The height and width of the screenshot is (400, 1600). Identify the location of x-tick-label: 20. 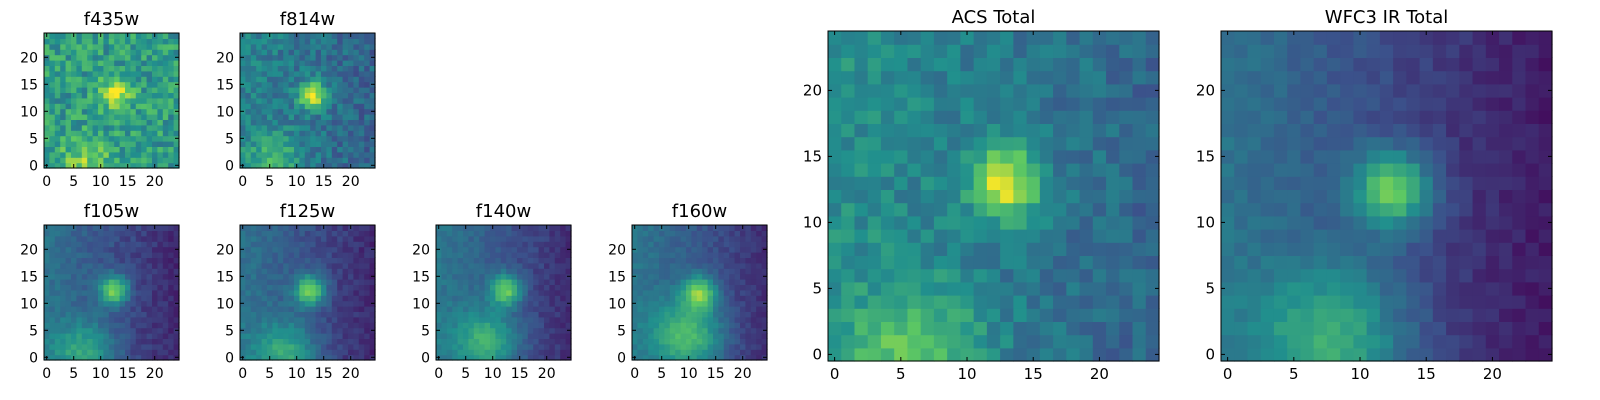
(1099, 374).